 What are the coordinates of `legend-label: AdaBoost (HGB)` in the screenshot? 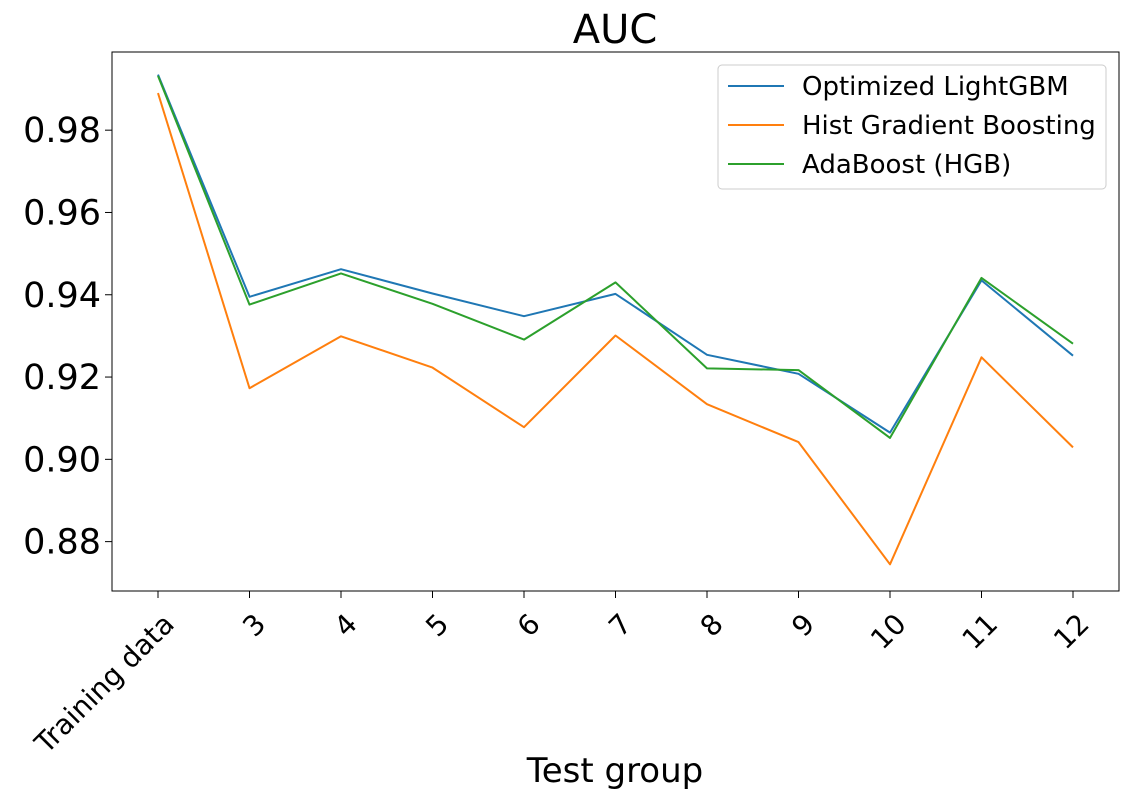 It's located at (906, 165).